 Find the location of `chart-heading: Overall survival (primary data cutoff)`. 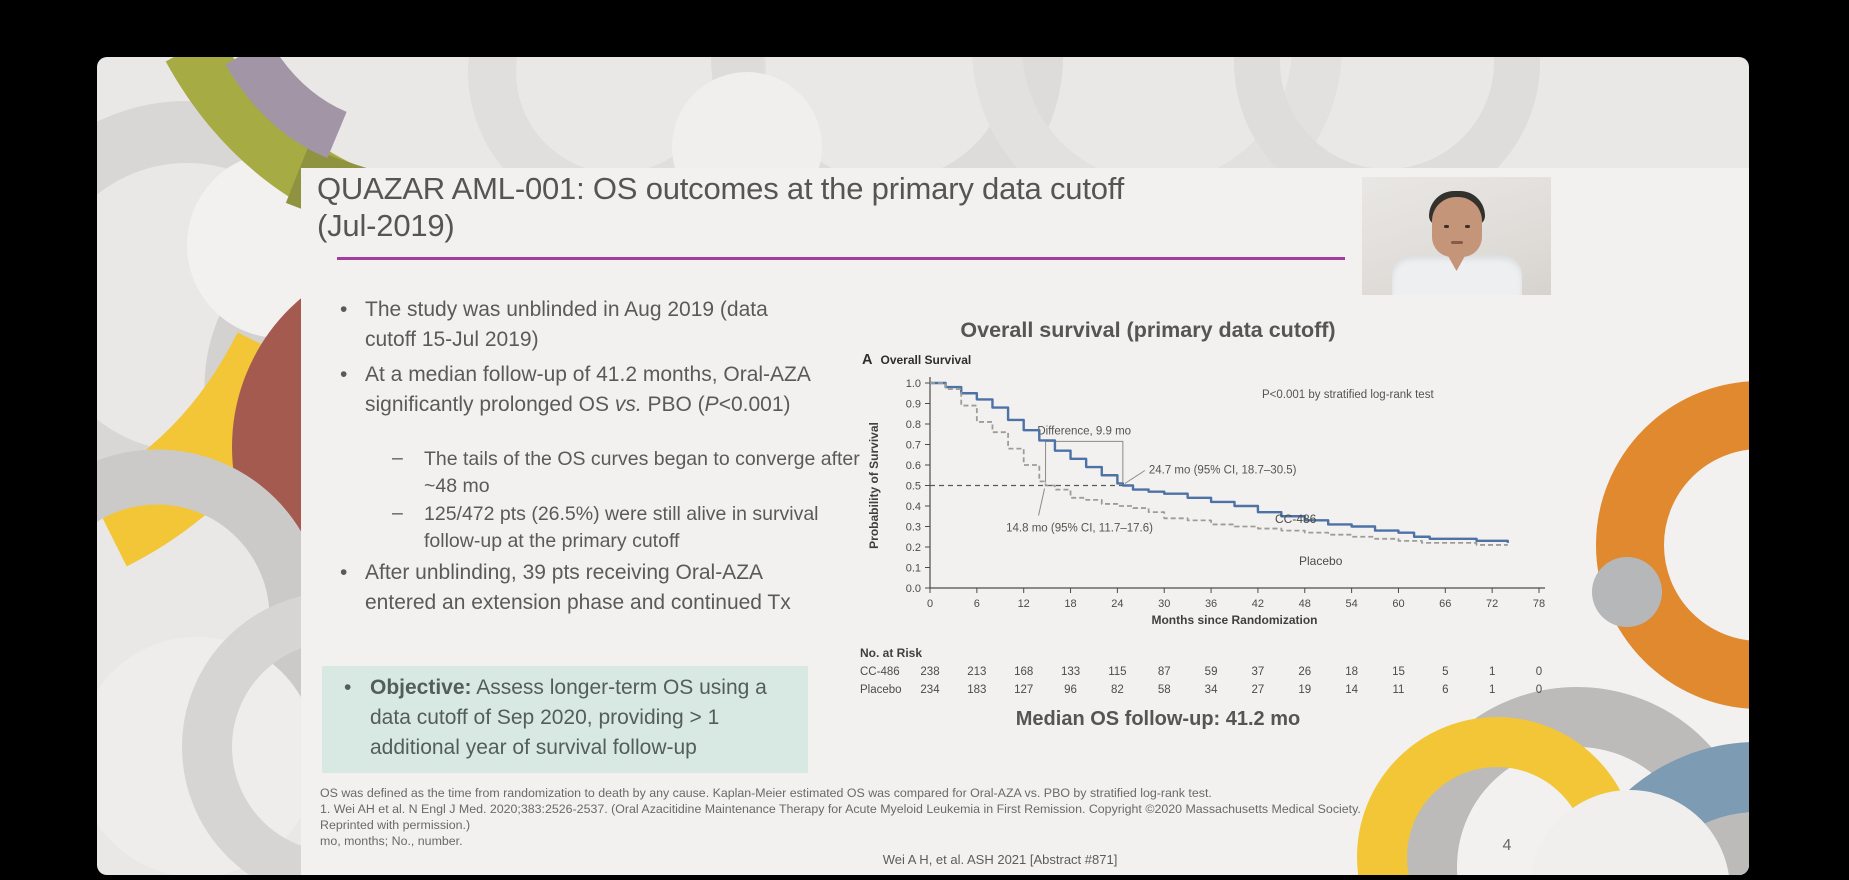

chart-heading: Overall survival (primary data cutoff) is located at coordinates (1148, 330).